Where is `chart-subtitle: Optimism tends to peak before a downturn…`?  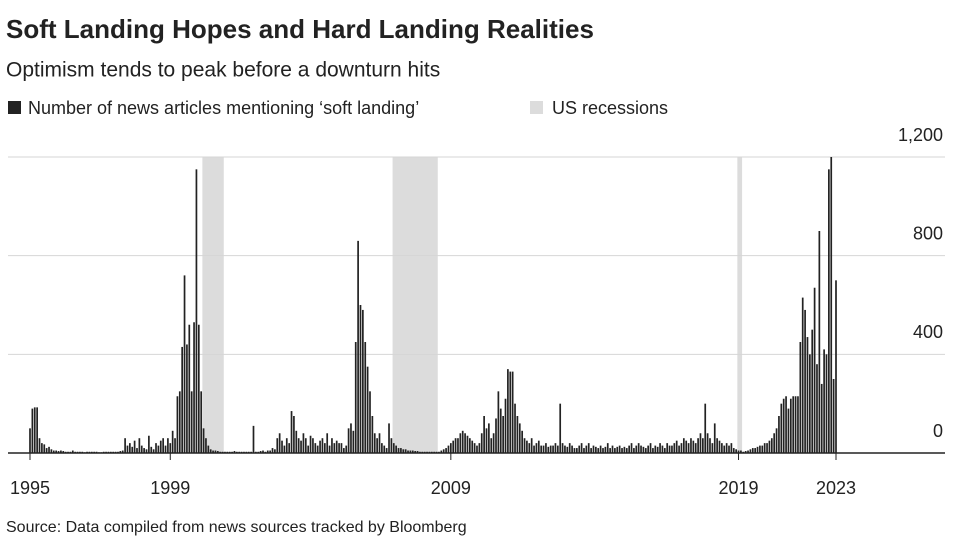
chart-subtitle: Optimism tends to peak before a downturn… is located at coordinates (223, 70).